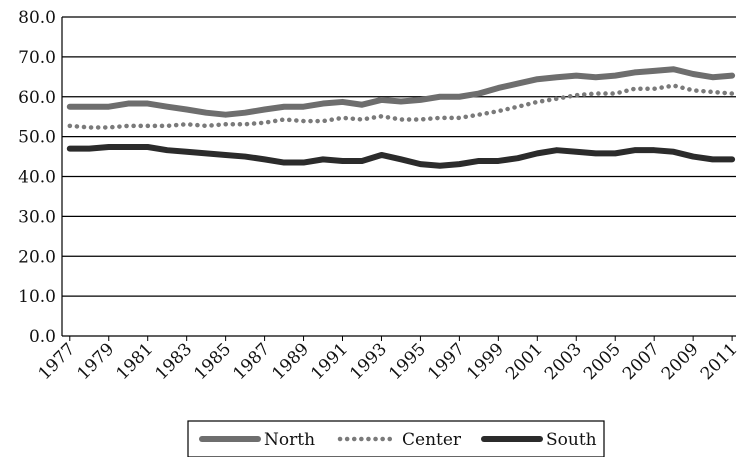 The width and height of the screenshot is (740, 457). What do you see at coordinates (485, 361) in the screenshot?
I see `x-tick-label: 1999` at bounding box center [485, 361].